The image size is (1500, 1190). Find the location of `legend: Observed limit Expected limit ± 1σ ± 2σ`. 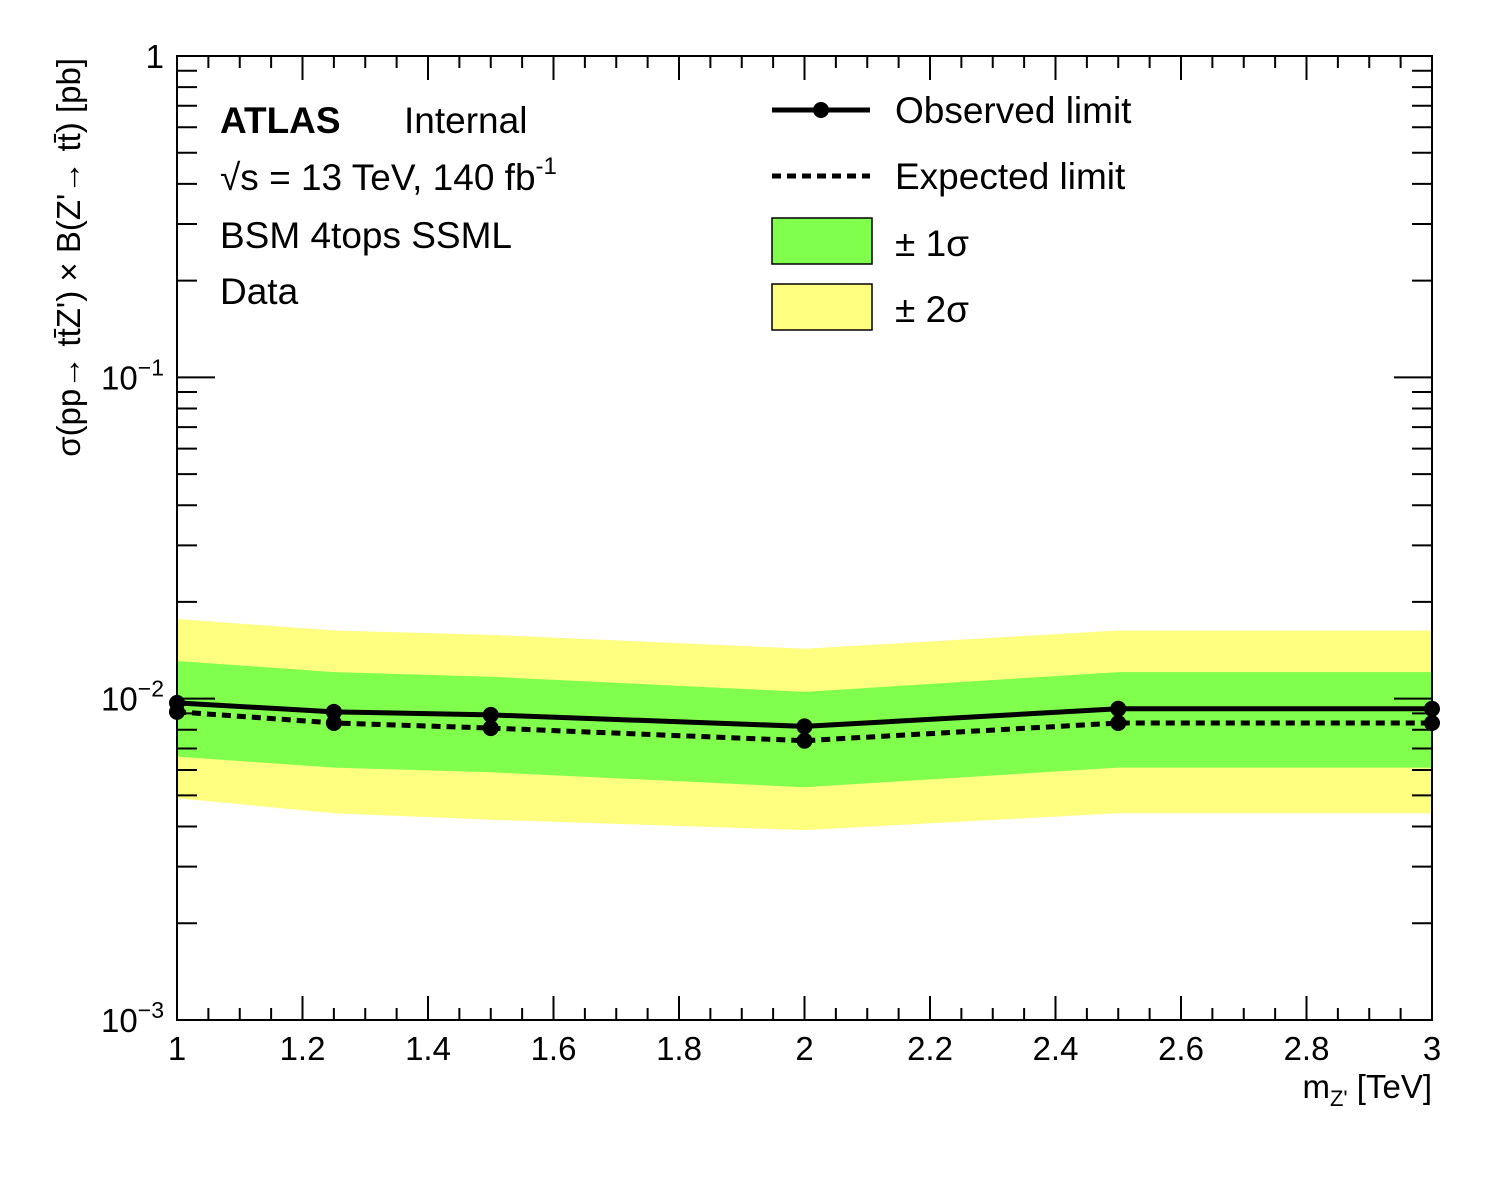

legend: Observed limit Expected limit ± 1σ ± 2σ is located at coordinates (951, 210).